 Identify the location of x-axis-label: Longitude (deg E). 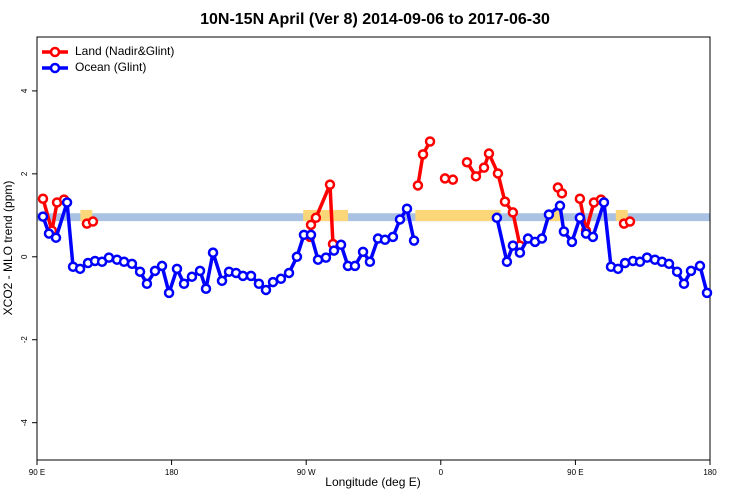
(372, 482).